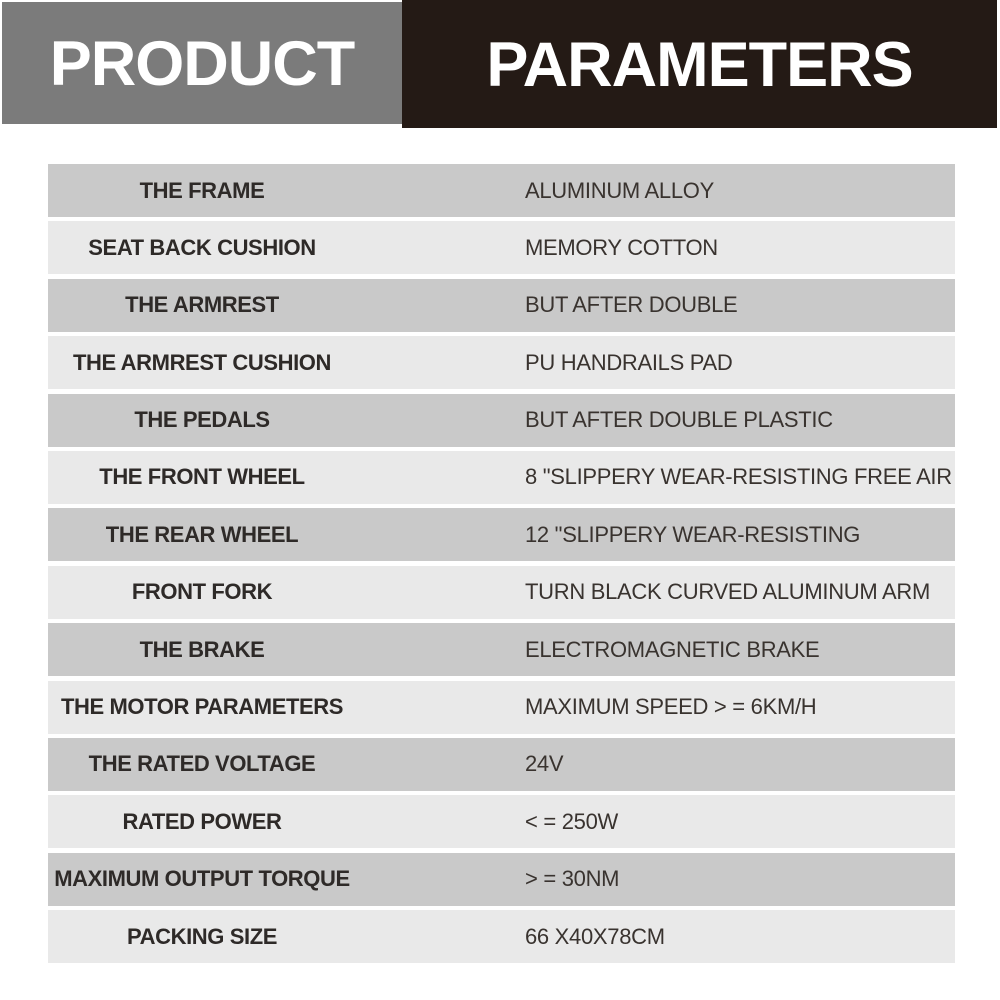  What do you see at coordinates (501, 305) in the screenshot?
I see `table-row: THE ARMREST BUT AFTER DOUBLE` at bounding box center [501, 305].